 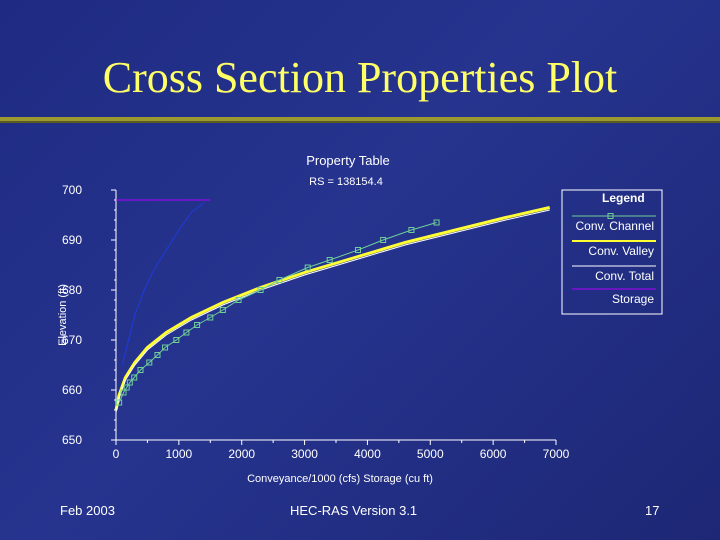 I want to click on y-axis-label: Elevation (ft), so click(x=63, y=315).